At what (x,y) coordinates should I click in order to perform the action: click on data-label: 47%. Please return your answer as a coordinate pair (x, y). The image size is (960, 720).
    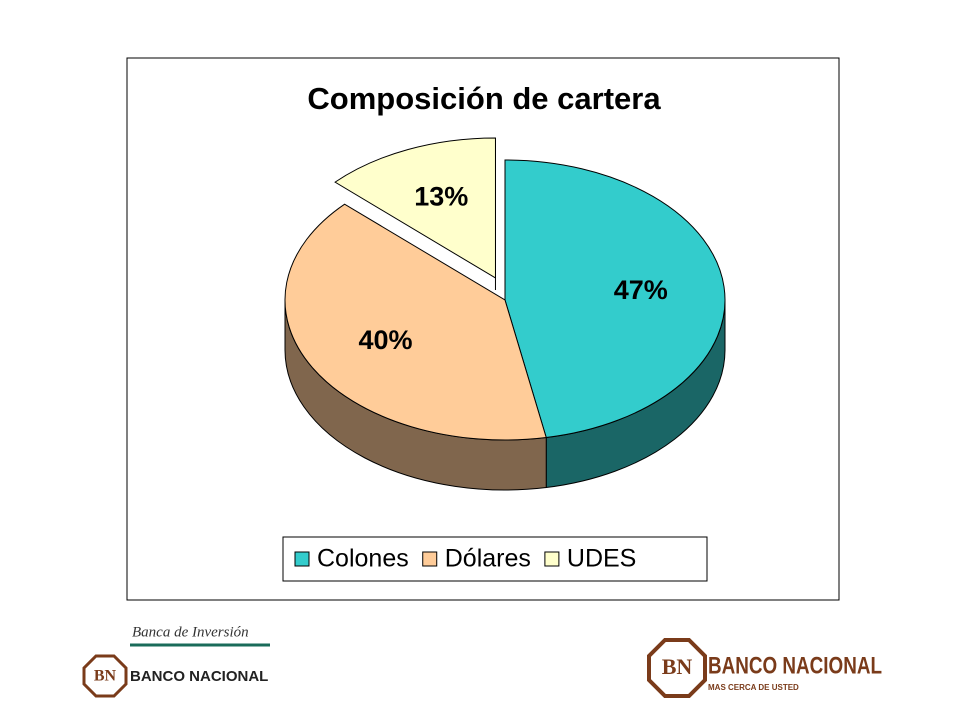
    Looking at the image, I should click on (641, 290).